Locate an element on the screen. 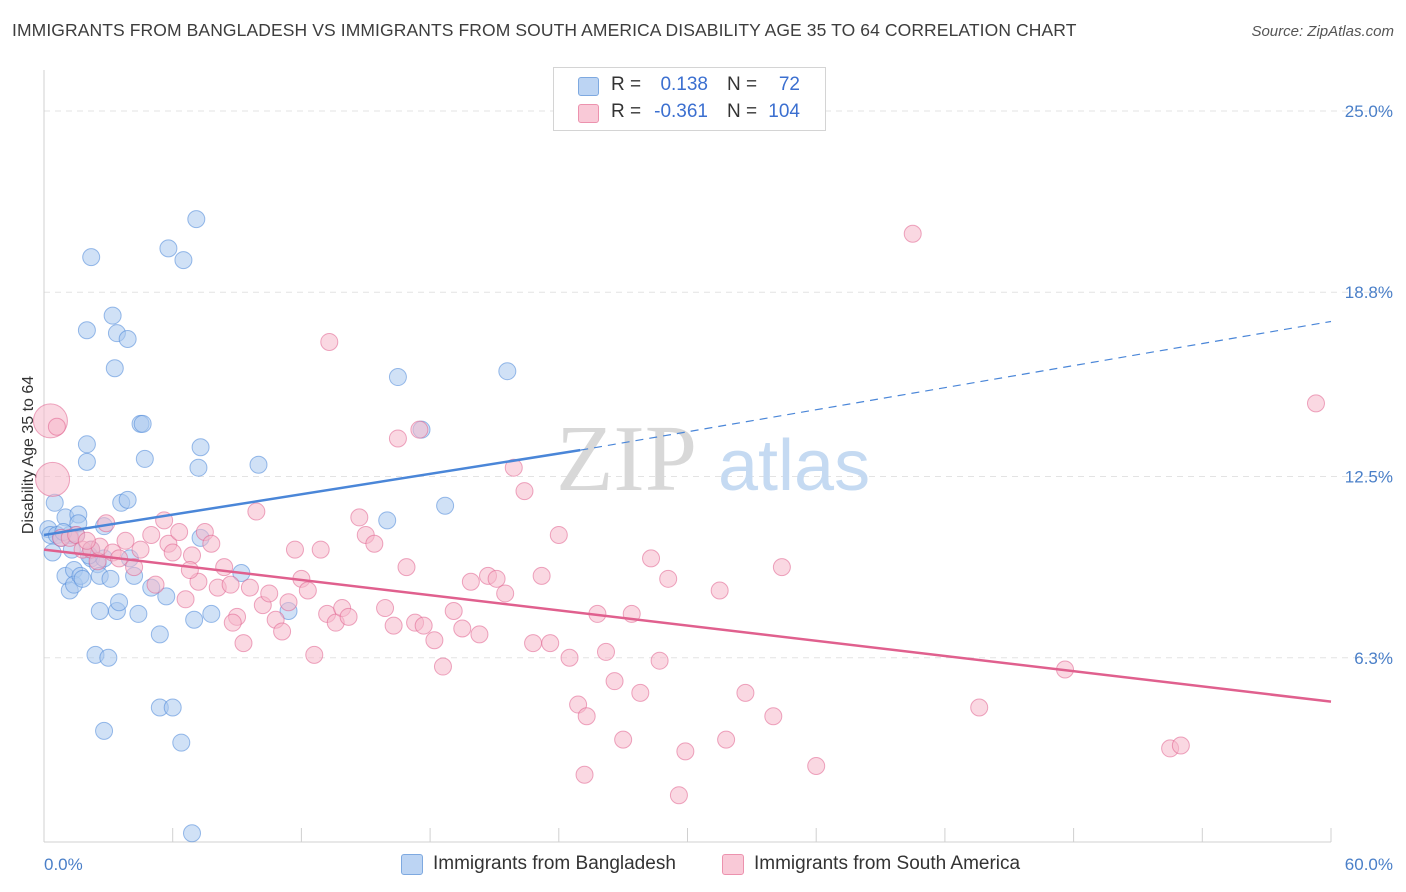 The height and width of the screenshot is (892, 1406). legend-r-label: R = is located at coordinates (626, 84).